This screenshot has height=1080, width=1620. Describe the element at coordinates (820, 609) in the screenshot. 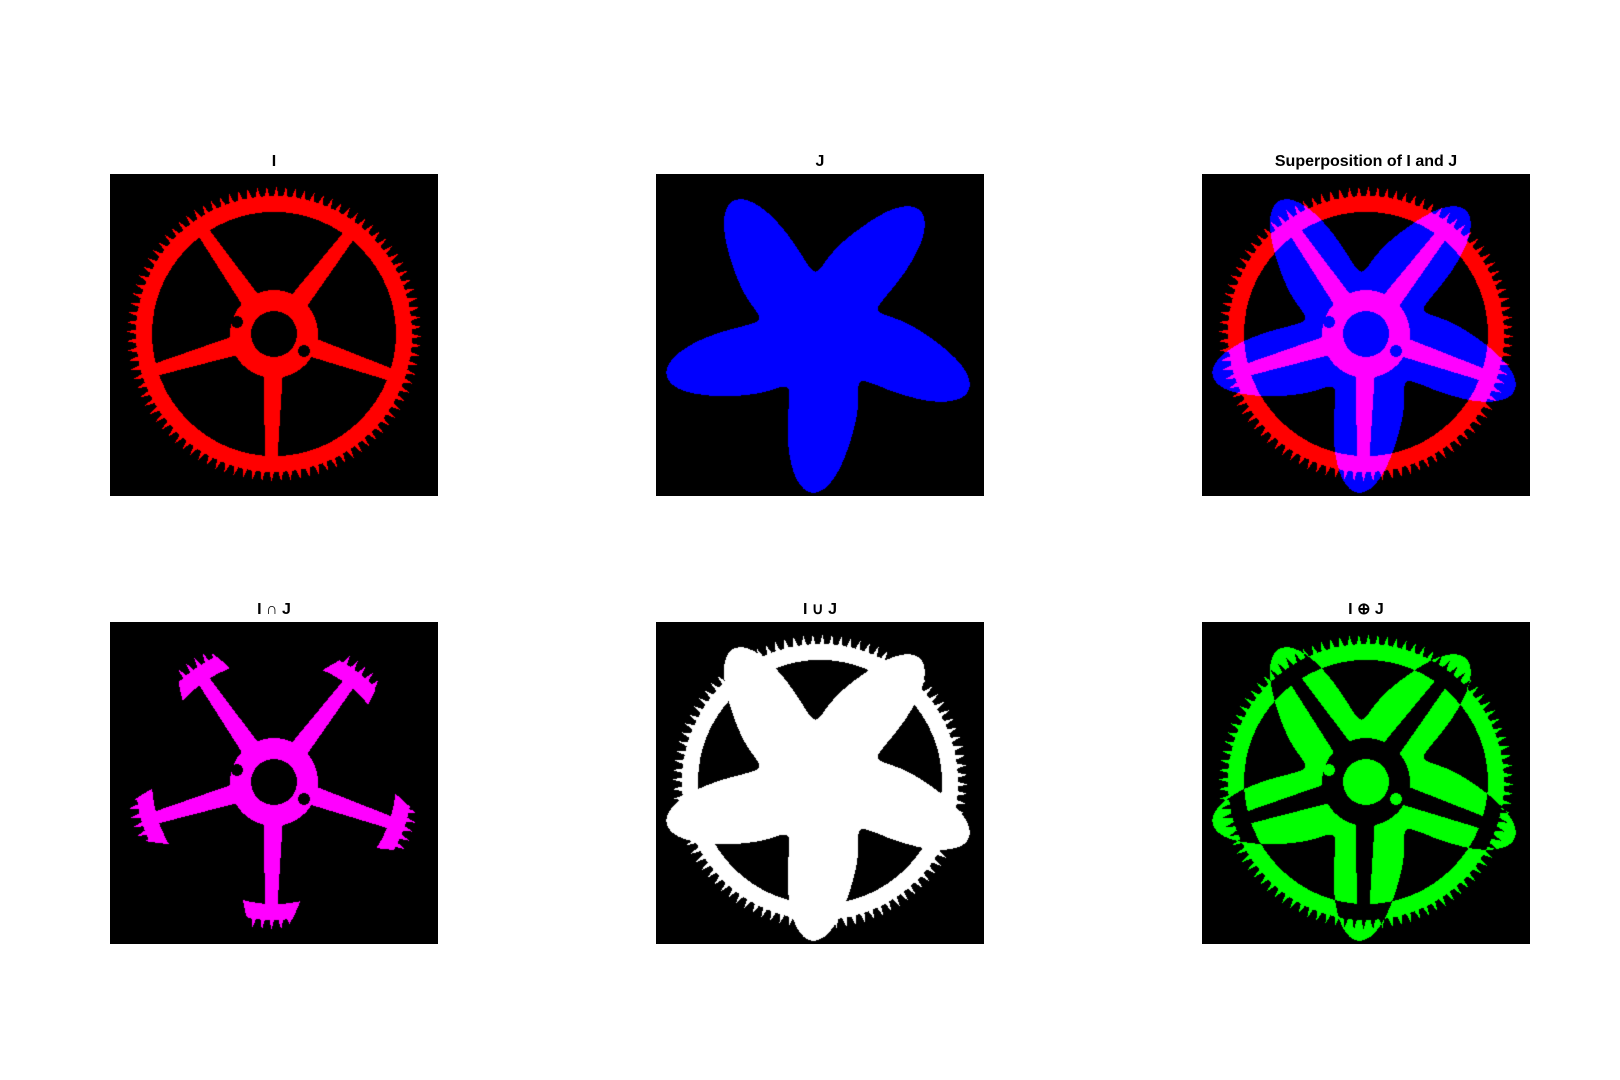

I see `panel-title: I ∪ J` at that location.